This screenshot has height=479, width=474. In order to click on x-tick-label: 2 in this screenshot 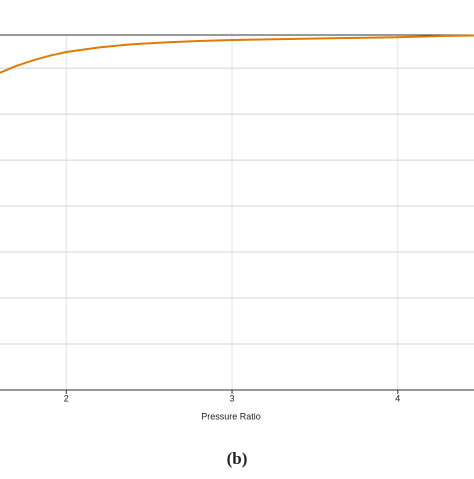, I will do `click(66, 398)`.